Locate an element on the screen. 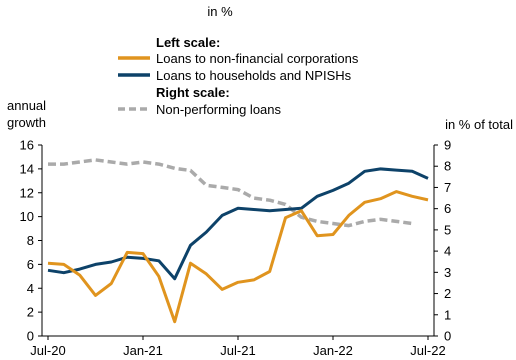 The height and width of the screenshot is (360, 516). series-line-non-performing-loans is located at coordinates (230, 193).